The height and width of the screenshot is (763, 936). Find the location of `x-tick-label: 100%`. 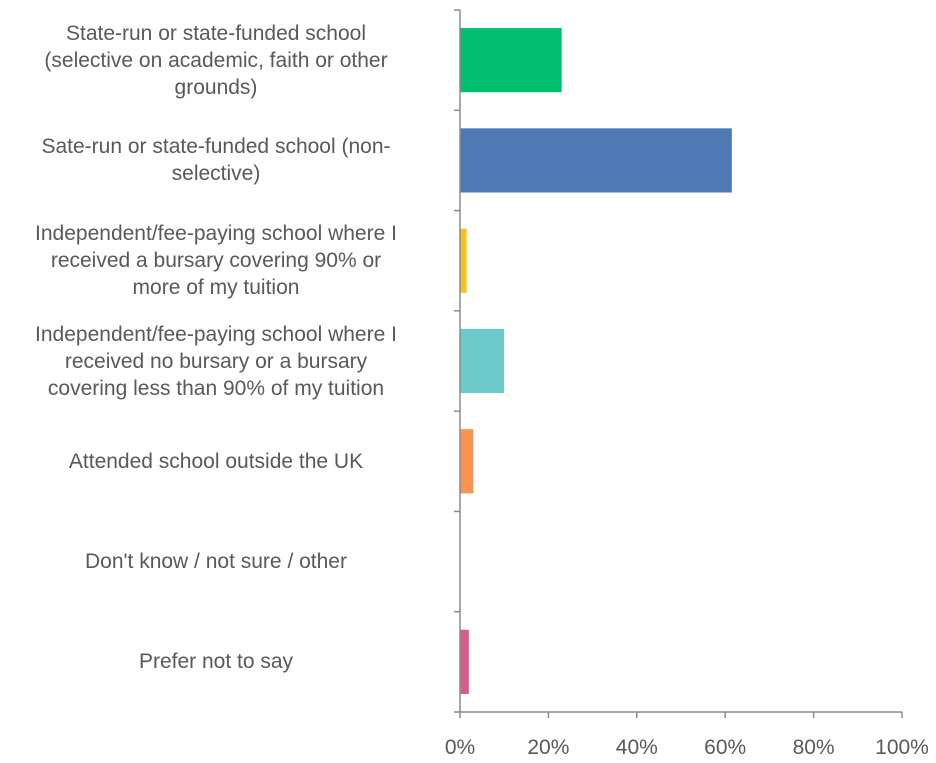

x-tick-label: 100% is located at coordinates (902, 747).